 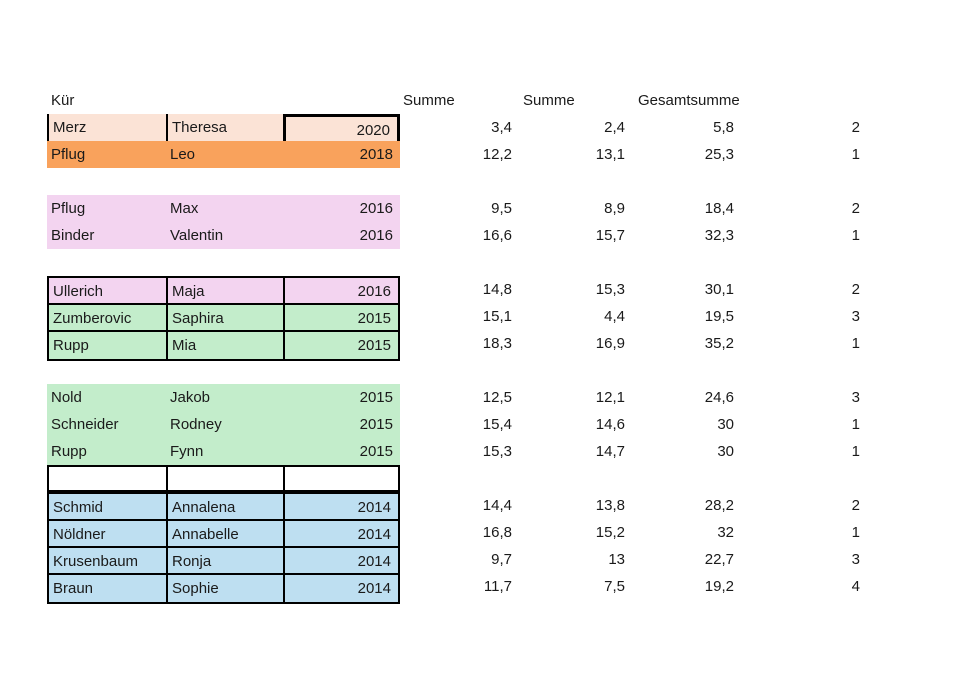 I want to click on cell-summe-1: 16,6, so click(x=497, y=235).